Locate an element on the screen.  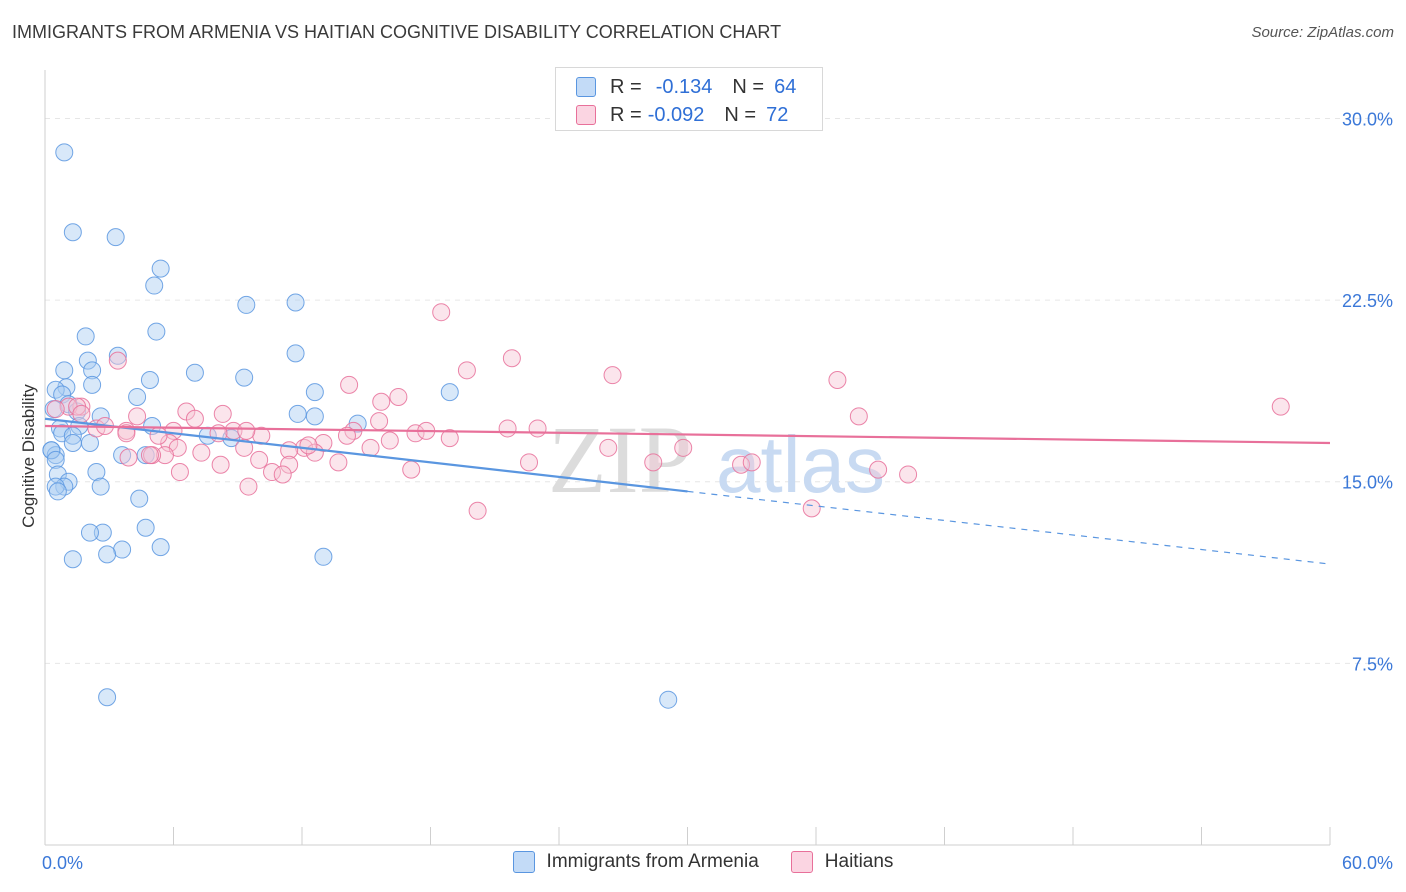
y-tick-label: 15.0% is located at coordinates (1367, 483).